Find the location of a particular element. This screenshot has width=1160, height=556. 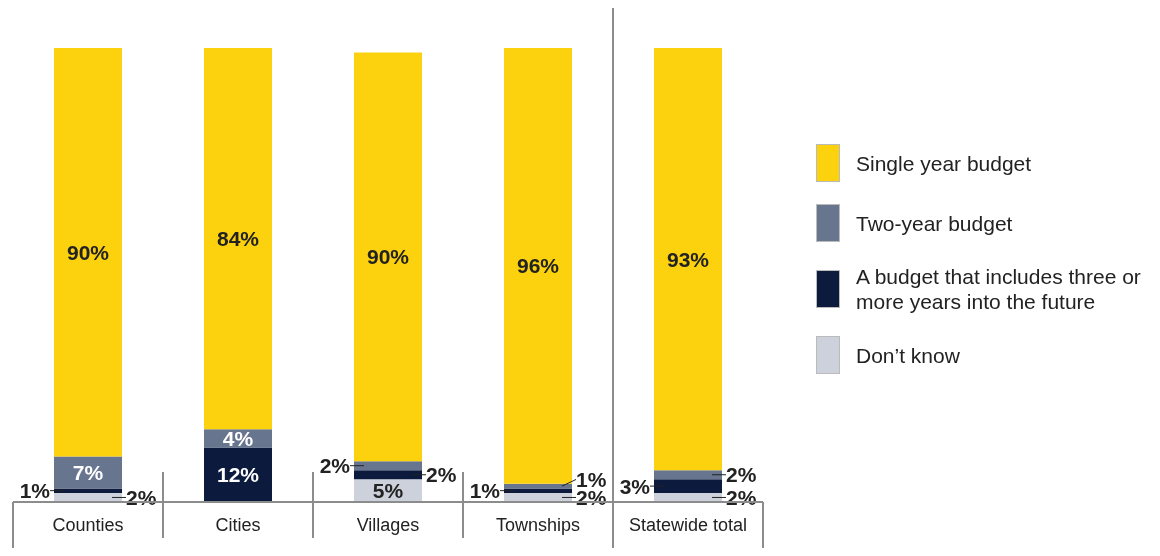

x-tick-label: Cities is located at coordinates (238, 524).